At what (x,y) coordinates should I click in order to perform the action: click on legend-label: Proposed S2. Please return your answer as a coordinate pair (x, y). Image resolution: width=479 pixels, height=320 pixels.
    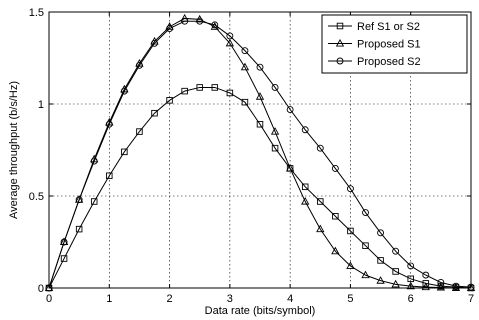
    Looking at the image, I should click on (389, 62).